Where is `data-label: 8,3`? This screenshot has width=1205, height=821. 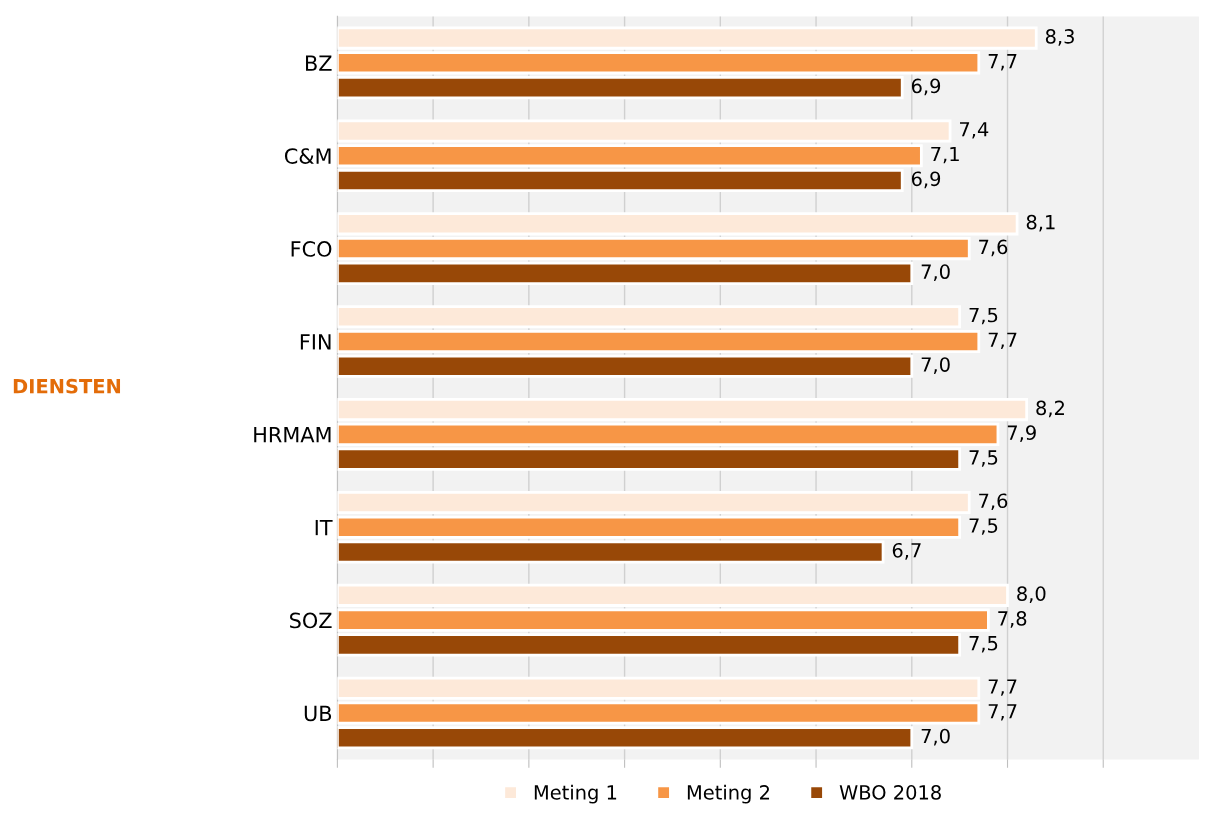 data-label: 8,3 is located at coordinates (1059, 37).